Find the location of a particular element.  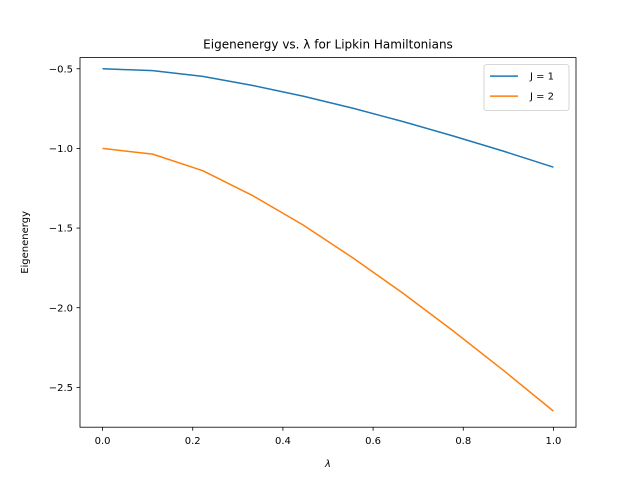

x-tick-label: 0.8 is located at coordinates (463, 441).